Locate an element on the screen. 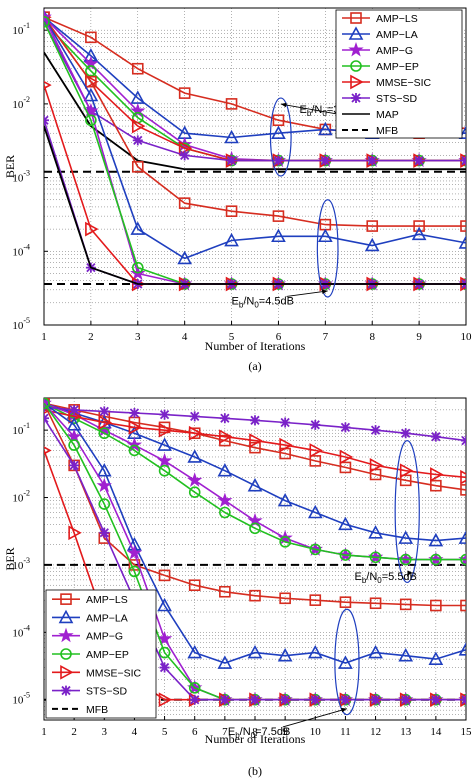  x-tick-label: 13 is located at coordinates (406, 732).